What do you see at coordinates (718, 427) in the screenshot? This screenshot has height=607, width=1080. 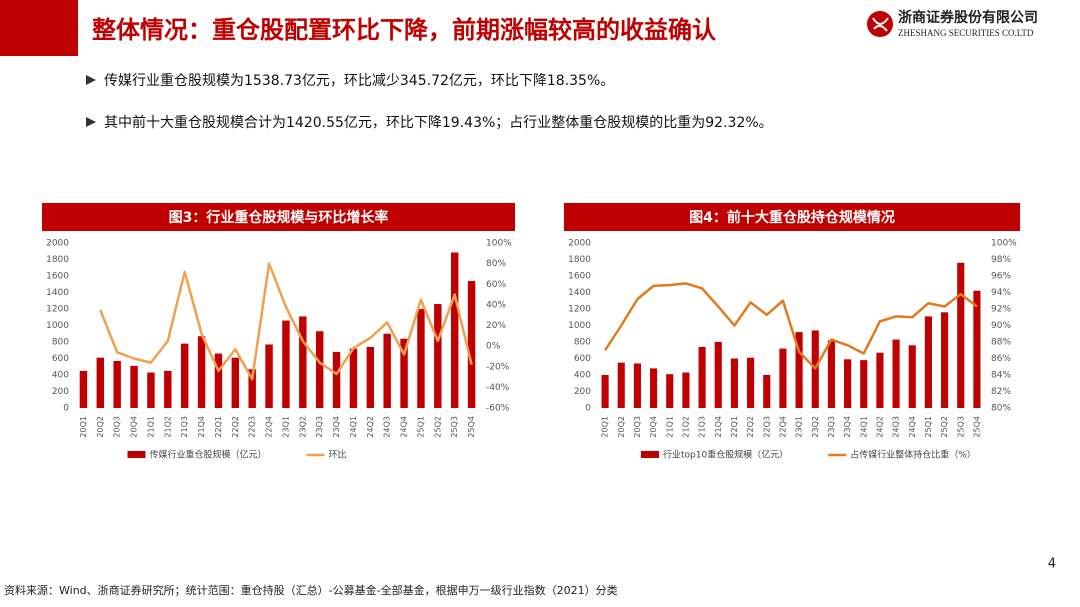 I see `x-tick-label: 21Q4` at bounding box center [718, 427].